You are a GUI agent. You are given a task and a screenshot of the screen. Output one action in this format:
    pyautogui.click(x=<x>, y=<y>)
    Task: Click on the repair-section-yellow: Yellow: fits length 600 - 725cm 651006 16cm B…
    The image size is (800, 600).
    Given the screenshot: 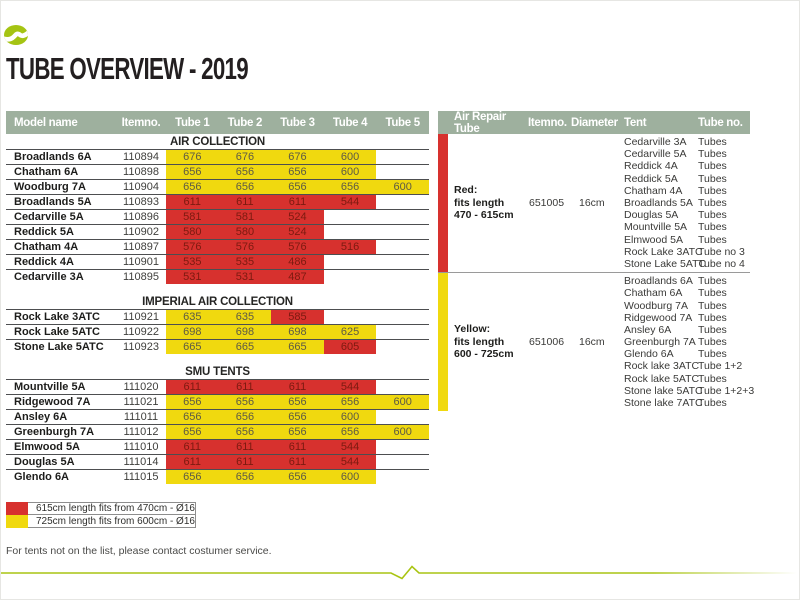 What is the action you would take?
    pyautogui.click(x=596, y=342)
    